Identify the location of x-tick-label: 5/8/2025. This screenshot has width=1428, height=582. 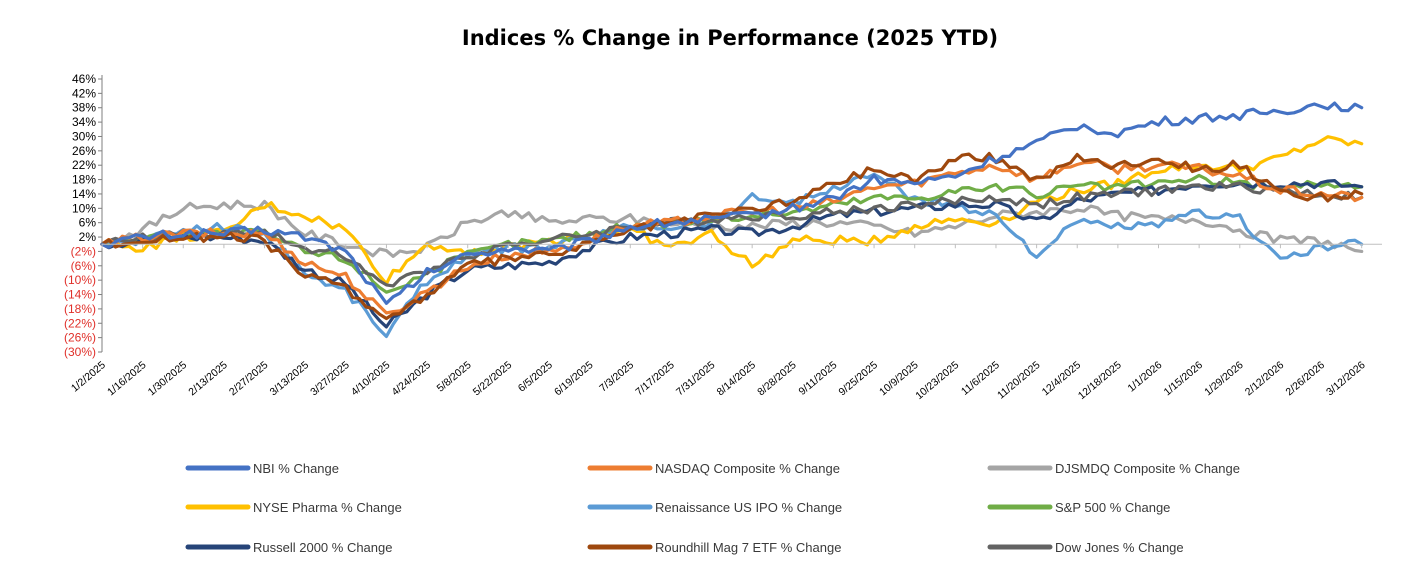
(454, 377).